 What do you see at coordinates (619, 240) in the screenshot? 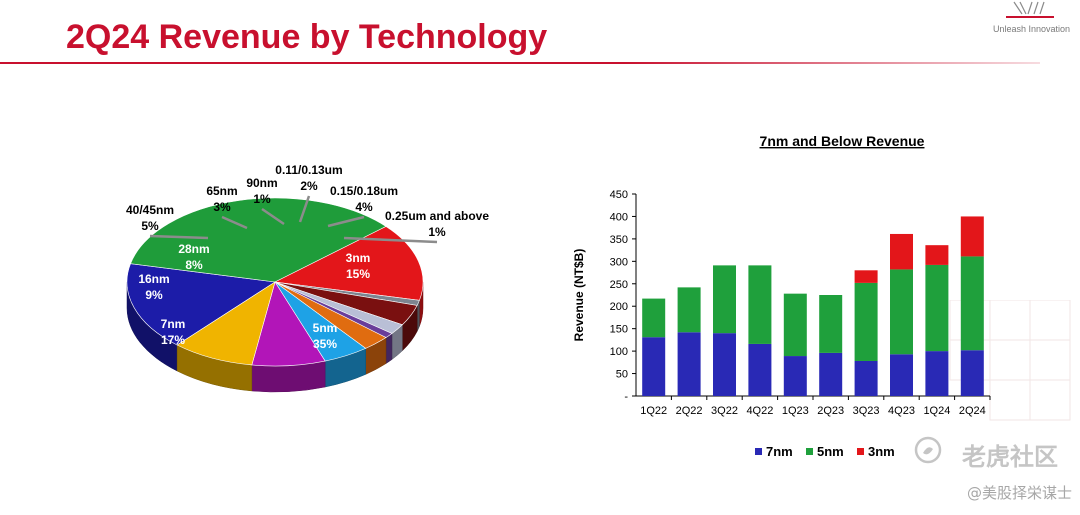
I see `bar-y-tick-label: 350` at bounding box center [619, 240].